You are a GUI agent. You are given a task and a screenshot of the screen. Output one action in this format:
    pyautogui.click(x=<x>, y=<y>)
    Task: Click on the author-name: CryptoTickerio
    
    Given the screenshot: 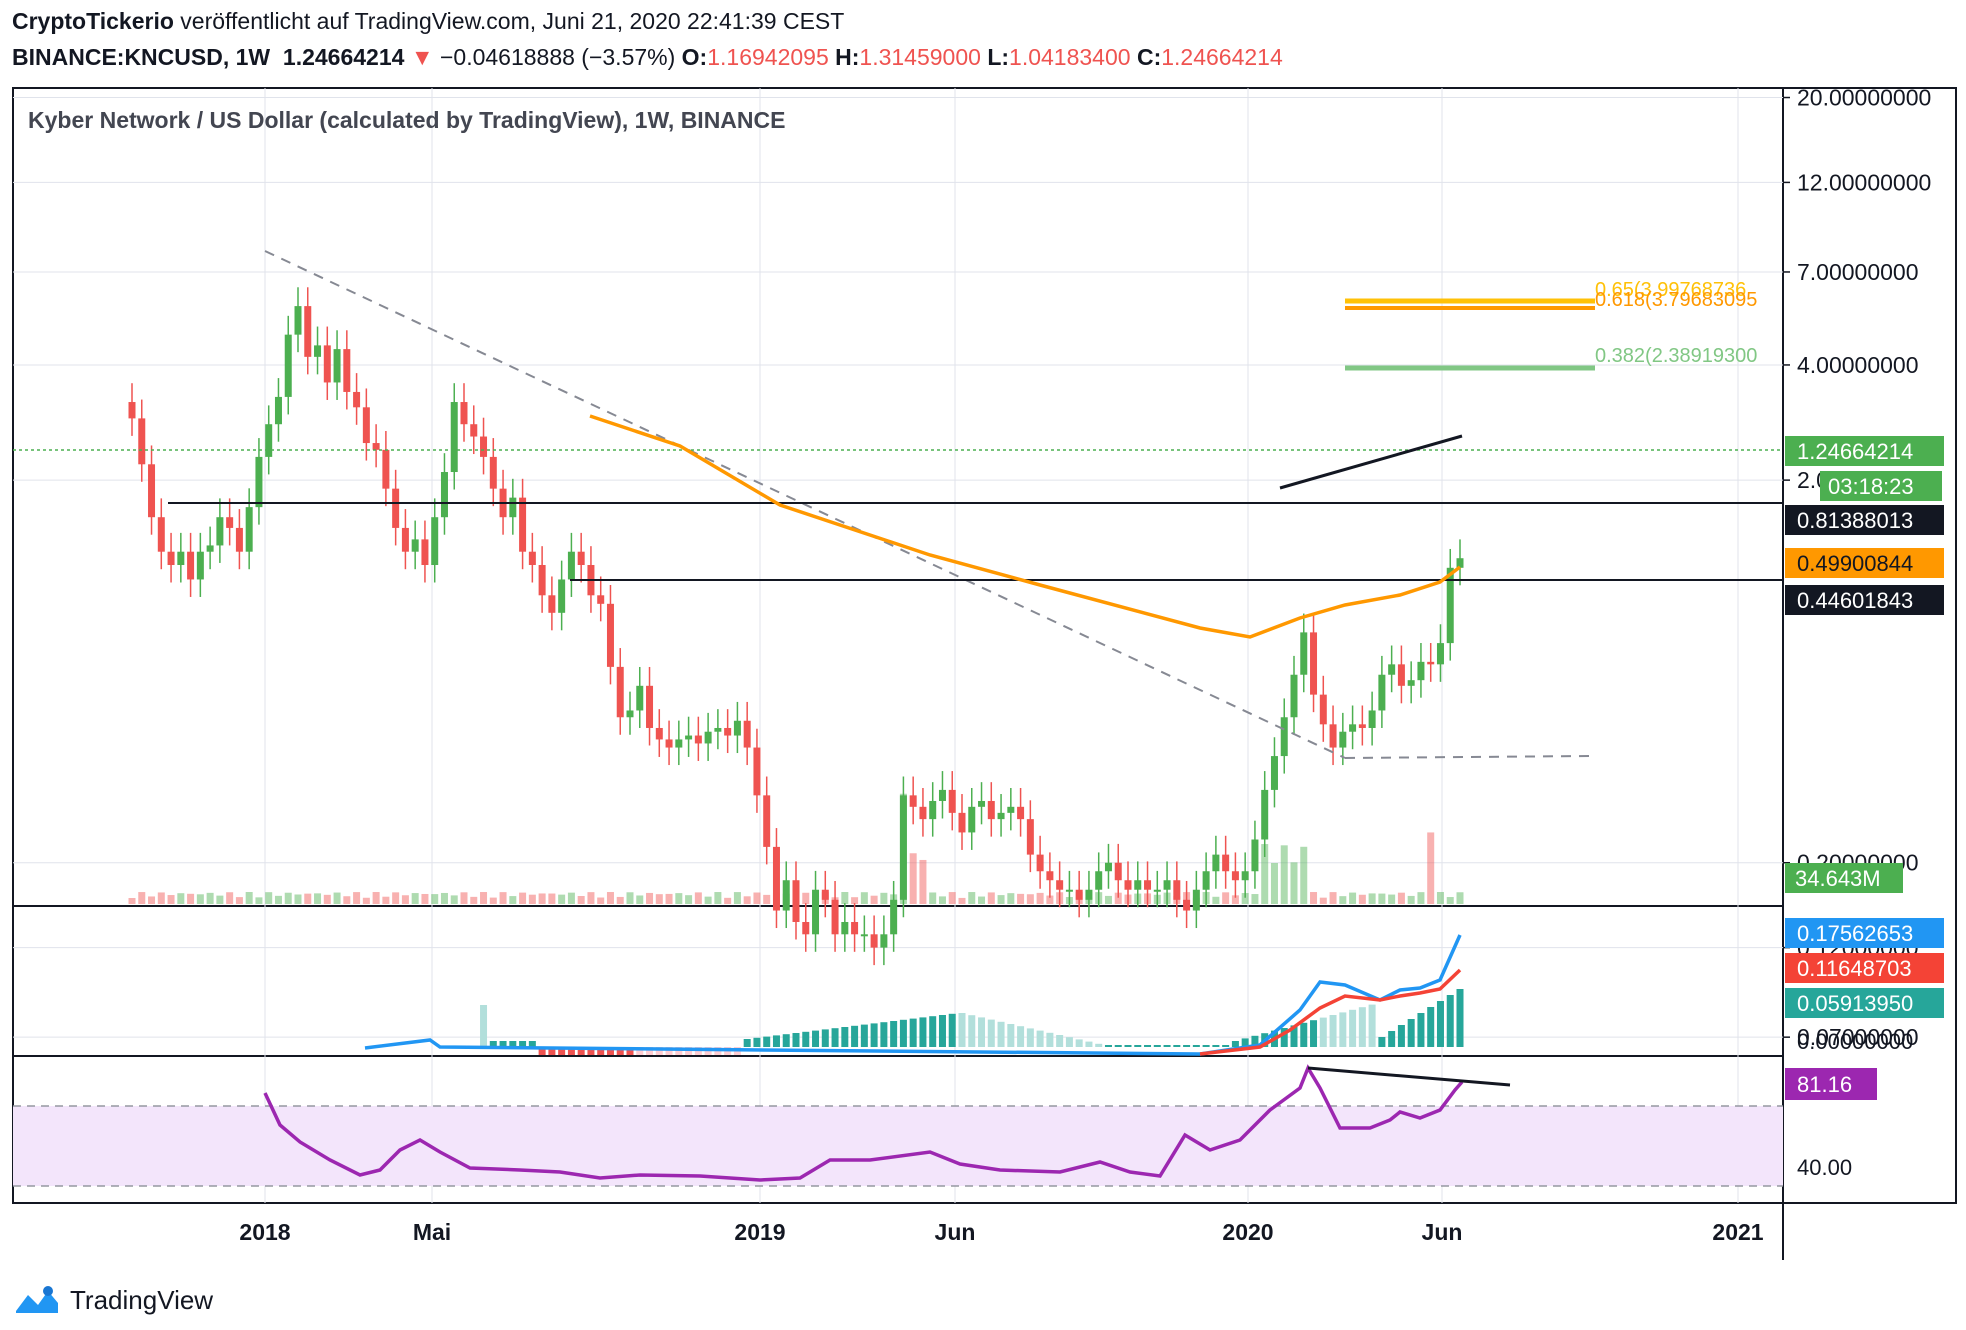 What is the action you would take?
    pyautogui.click(x=93, y=21)
    